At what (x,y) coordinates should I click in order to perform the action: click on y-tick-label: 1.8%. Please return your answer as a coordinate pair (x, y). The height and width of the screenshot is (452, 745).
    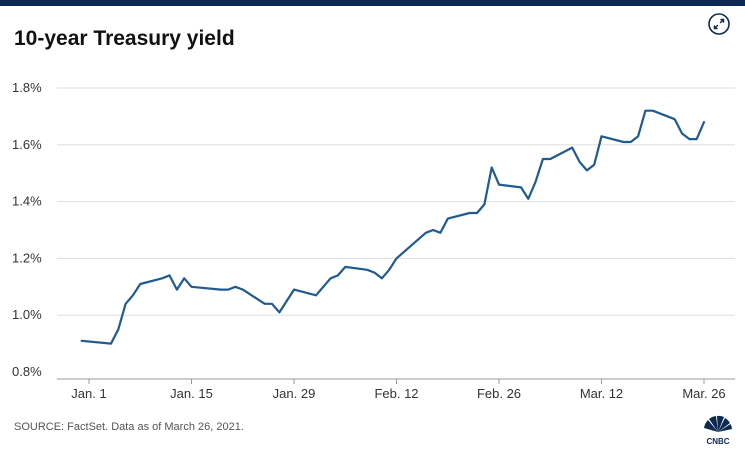
    Looking at the image, I should click on (27, 87).